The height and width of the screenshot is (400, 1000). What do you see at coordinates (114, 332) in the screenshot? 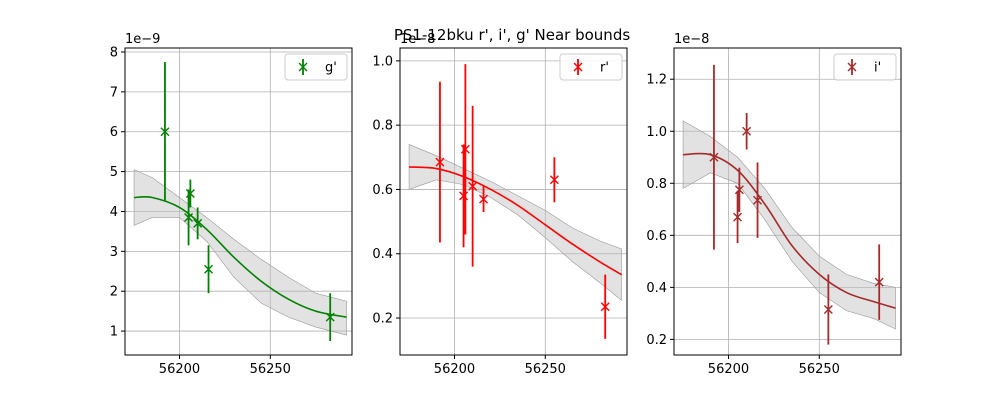
I see `y-tick-label-0: 1` at bounding box center [114, 332].